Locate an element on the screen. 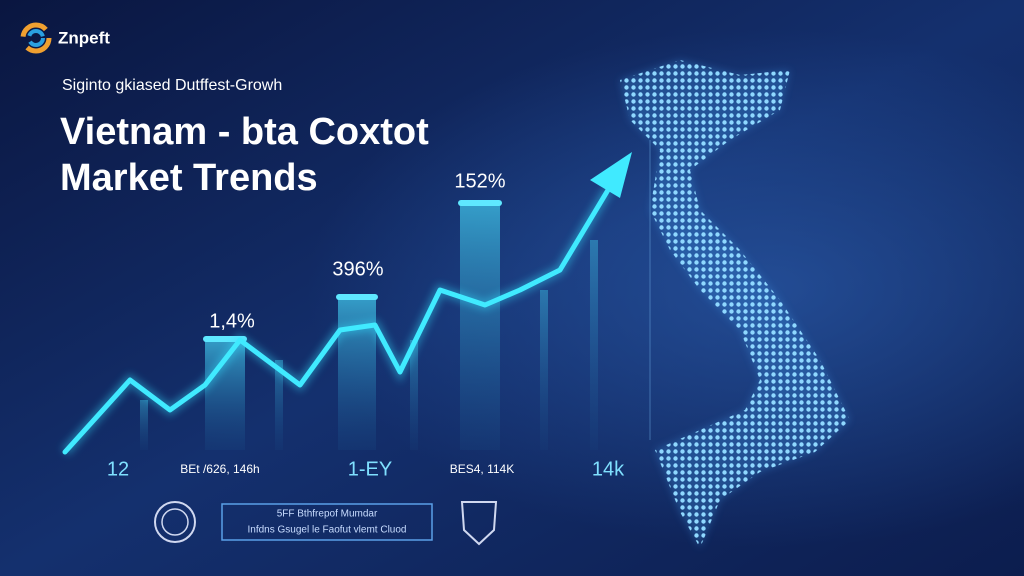 The height and width of the screenshot is (576, 1024). axis-label: 1-EY is located at coordinates (370, 469).